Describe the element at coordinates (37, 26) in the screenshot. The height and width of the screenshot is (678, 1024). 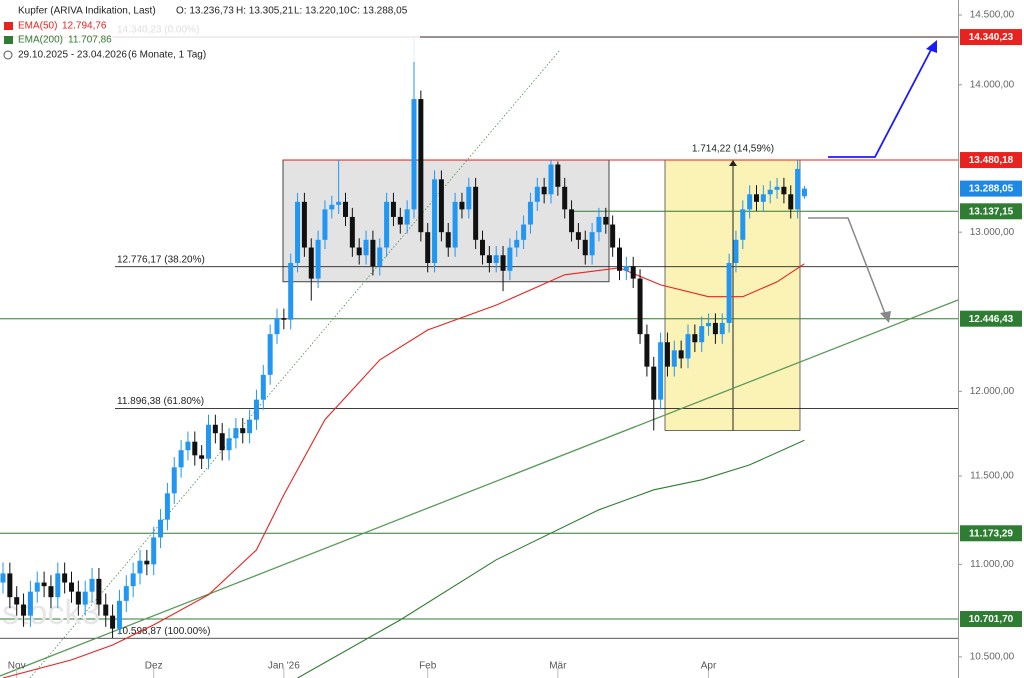
I see `legend-name: EMA(50)` at that location.